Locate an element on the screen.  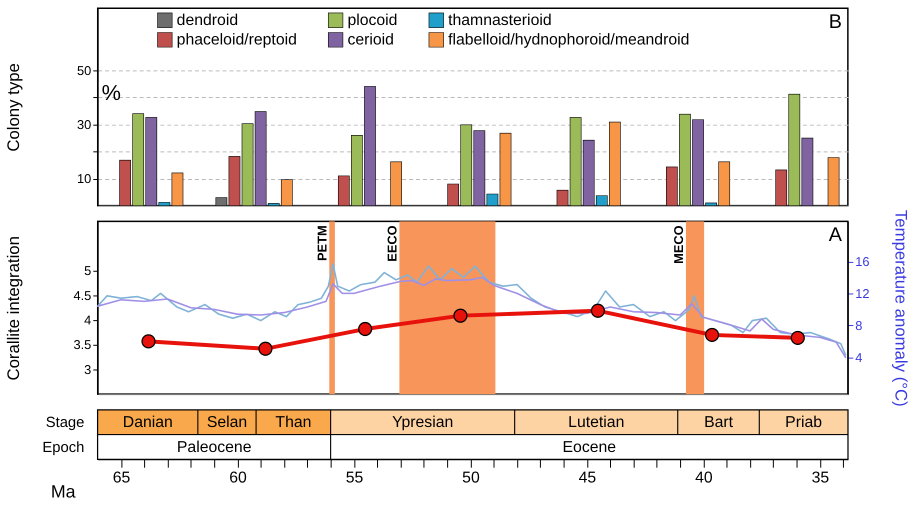
y2-tick-label: 8 is located at coordinates (858, 325).